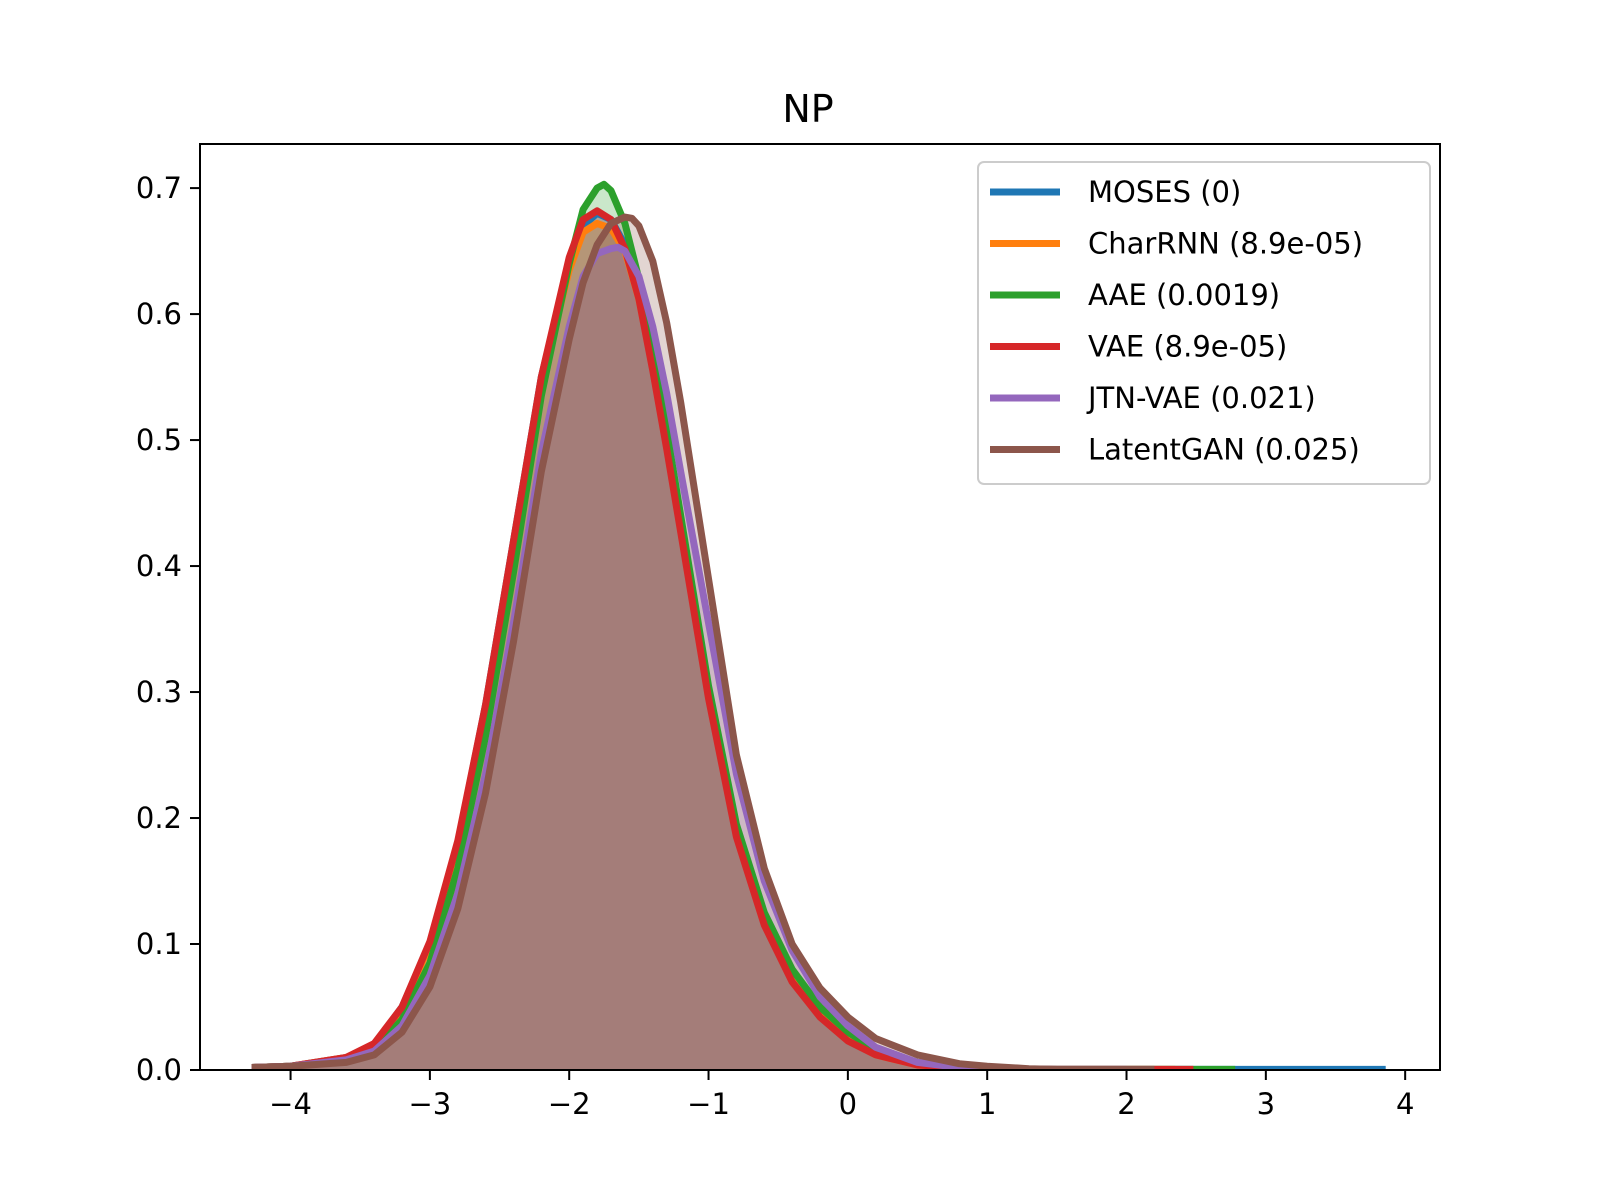 The image size is (1600, 1200). Describe the element at coordinates (159, 818) in the screenshot. I see `y-tick-label: 0.2` at that location.